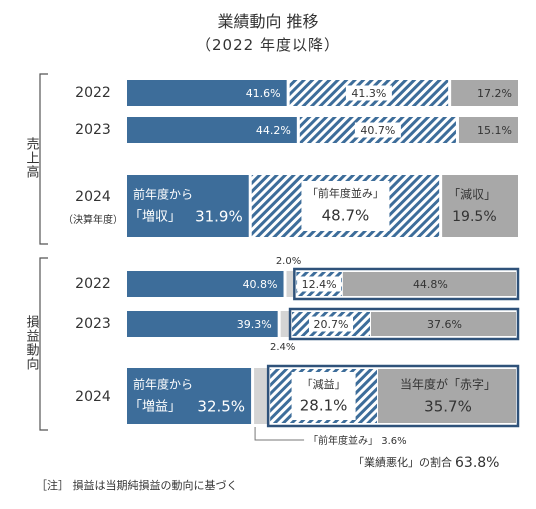 The width and height of the screenshot is (536, 509). What do you see at coordinates (93, 324) in the screenshot?
I see `profit-year-label: 2023` at bounding box center [93, 324].